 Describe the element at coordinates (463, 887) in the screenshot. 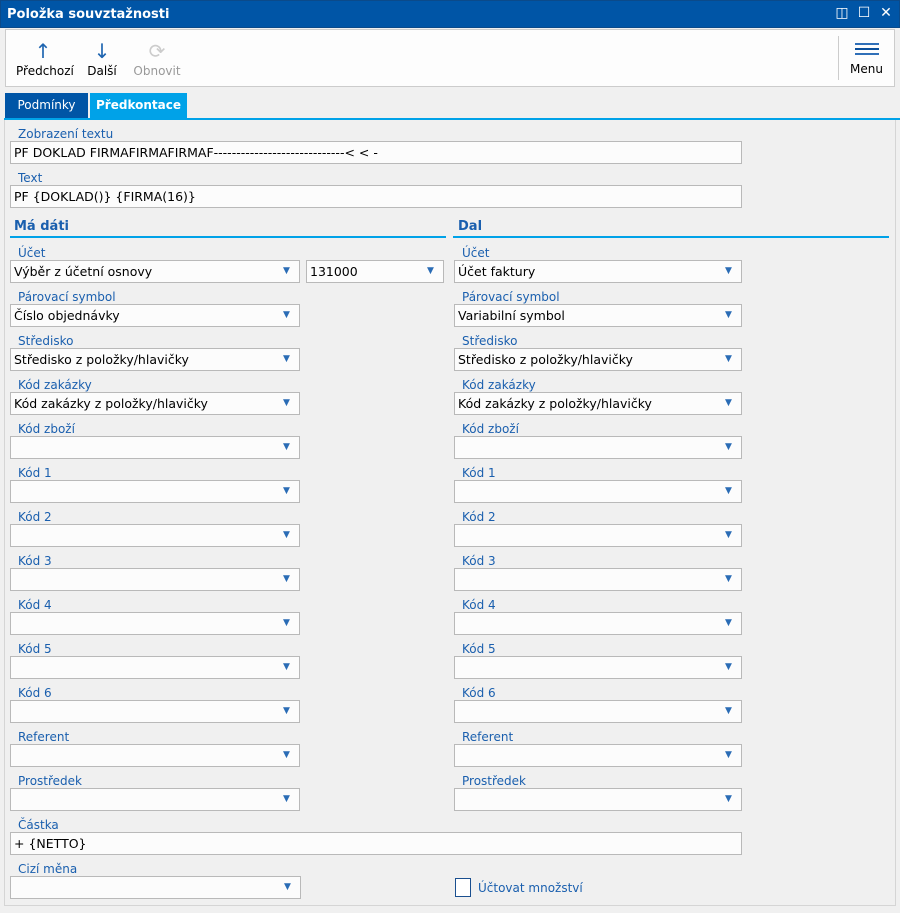

I see `count-quantity-checkbox` at that location.